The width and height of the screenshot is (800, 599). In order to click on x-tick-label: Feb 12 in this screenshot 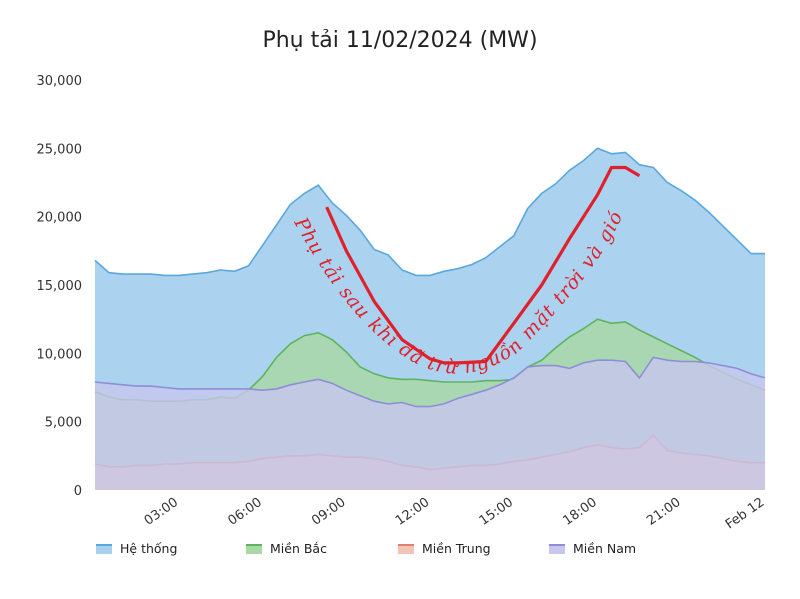, I will do `click(745, 513)`.